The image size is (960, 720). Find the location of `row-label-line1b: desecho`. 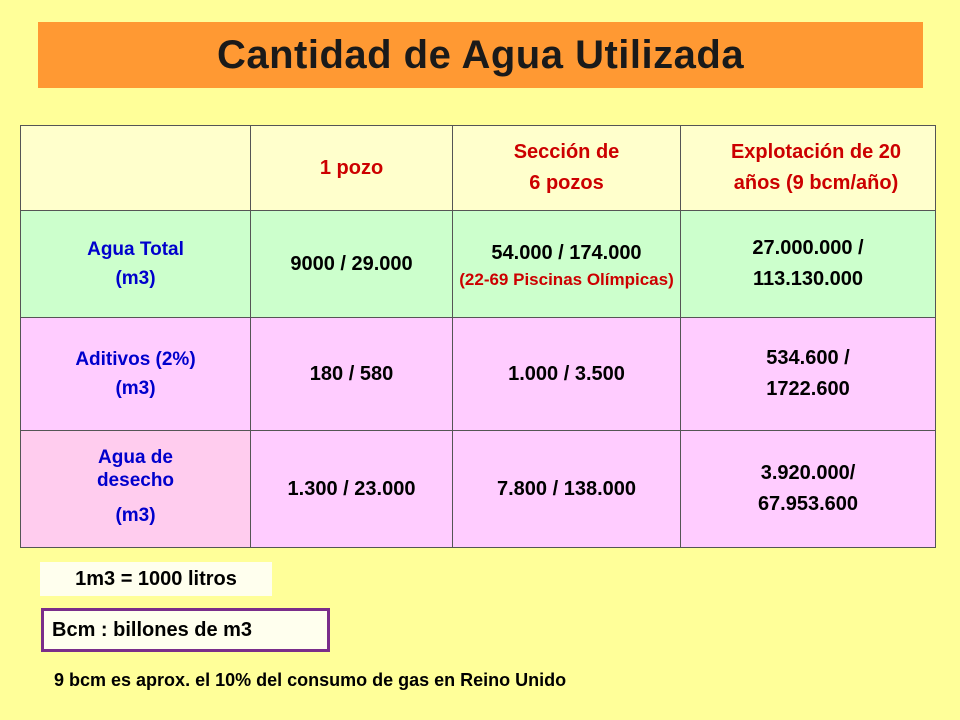

row-label-line1b: desecho is located at coordinates (135, 481).